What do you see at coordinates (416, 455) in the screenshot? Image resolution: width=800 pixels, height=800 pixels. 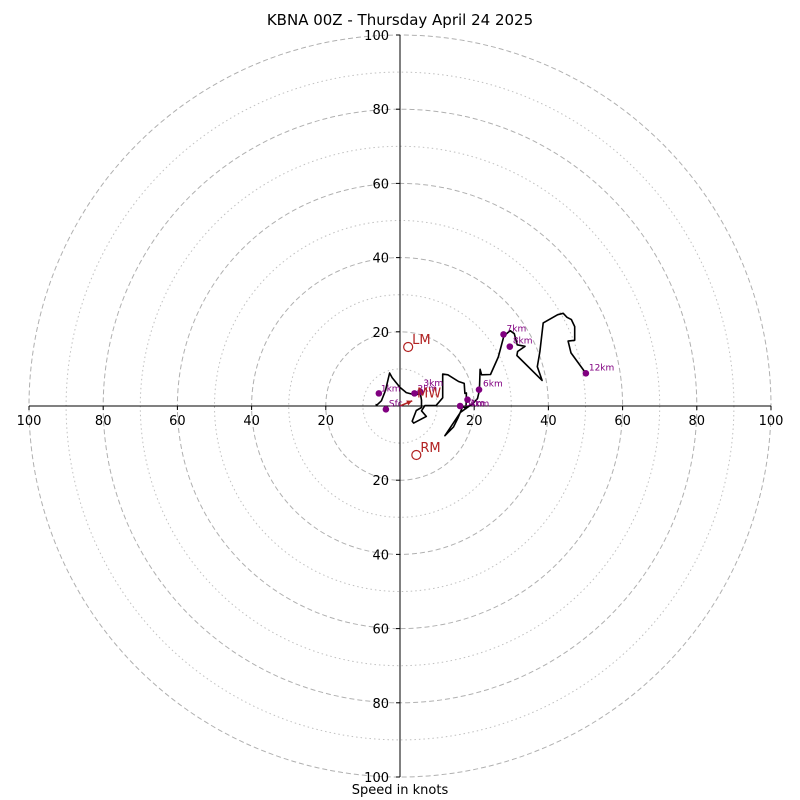 I see `storm-marker-RM` at bounding box center [416, 455].